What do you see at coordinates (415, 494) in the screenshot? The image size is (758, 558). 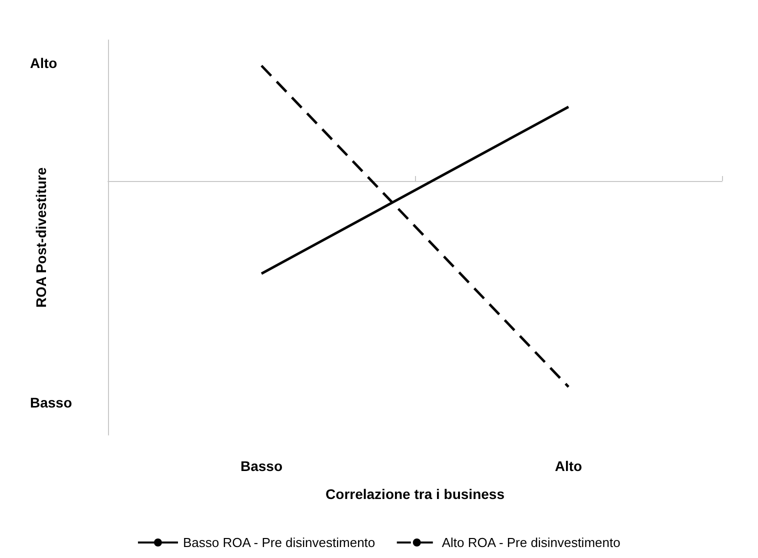 I see `x-axis-title: Correlazione tra i business` at bounding box center [415, 494].